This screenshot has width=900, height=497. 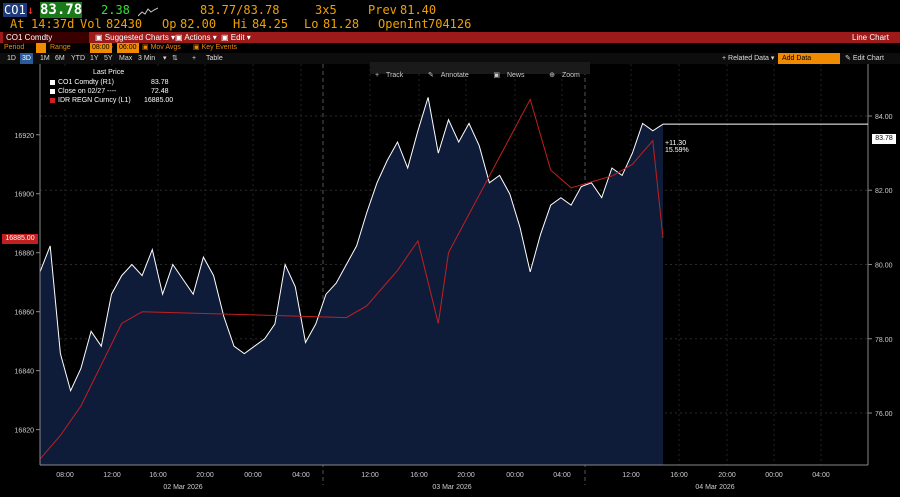 What do you see at coordinates (17, 24) in the screenshot?
I see `at-label: At` at bounding box center [17, 24].